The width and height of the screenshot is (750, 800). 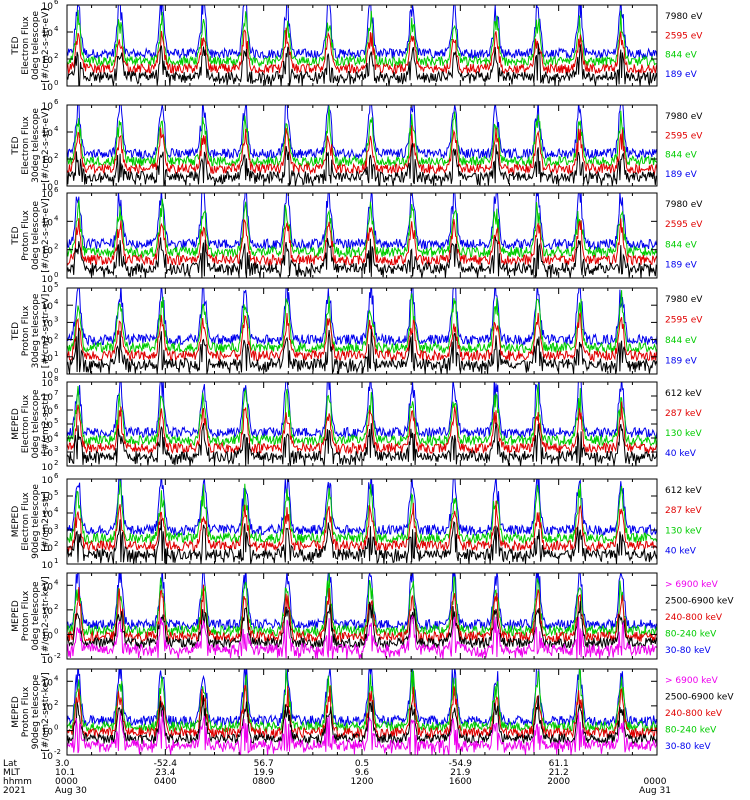 What do you see at coordinates (165, 773) in the screenshot?
I see `x-tick-label: 23.4` at bounding box center [165, 773].